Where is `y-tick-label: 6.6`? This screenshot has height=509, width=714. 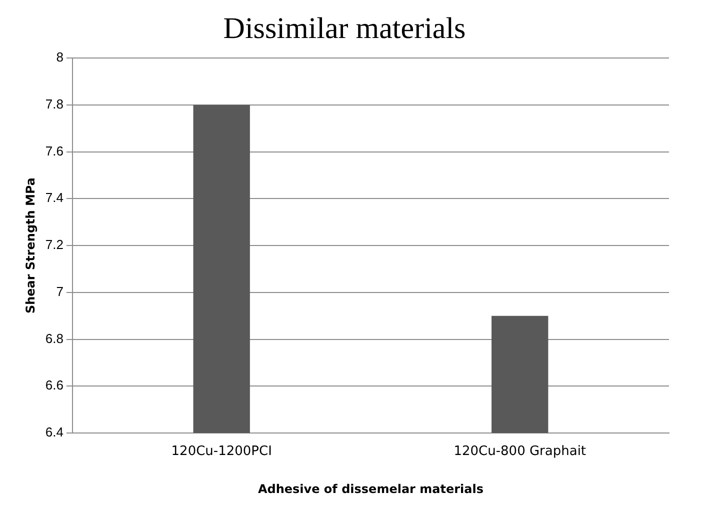 y-tick-label: 6.6 is located at coordinates (54, 385).